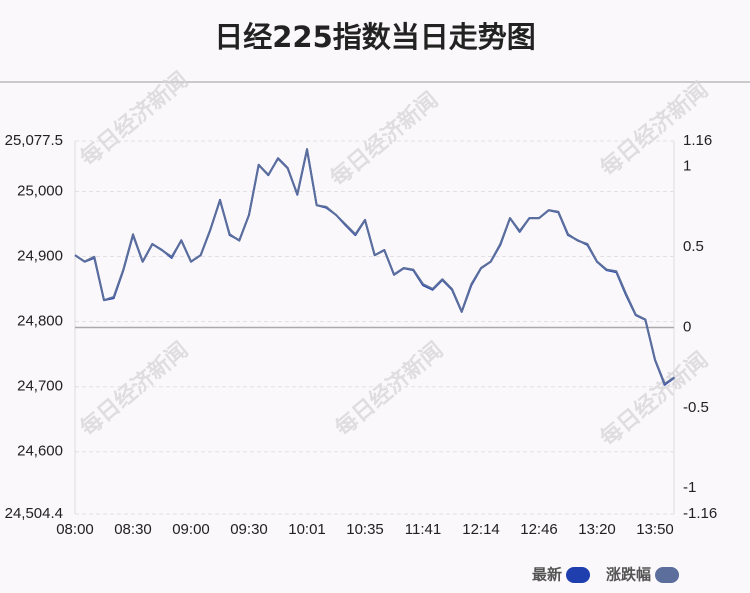  I want to click on x-tick-label: 10:01, so click(307, 529).